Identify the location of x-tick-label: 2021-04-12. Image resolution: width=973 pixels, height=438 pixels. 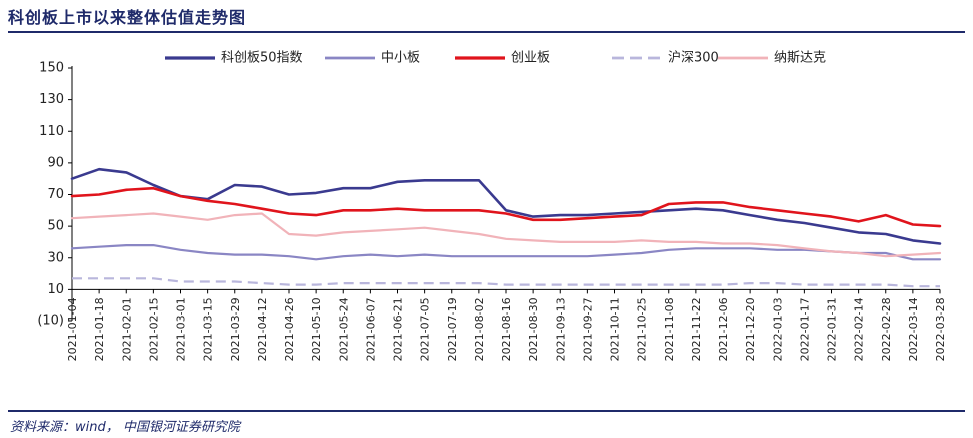
(262, 329).